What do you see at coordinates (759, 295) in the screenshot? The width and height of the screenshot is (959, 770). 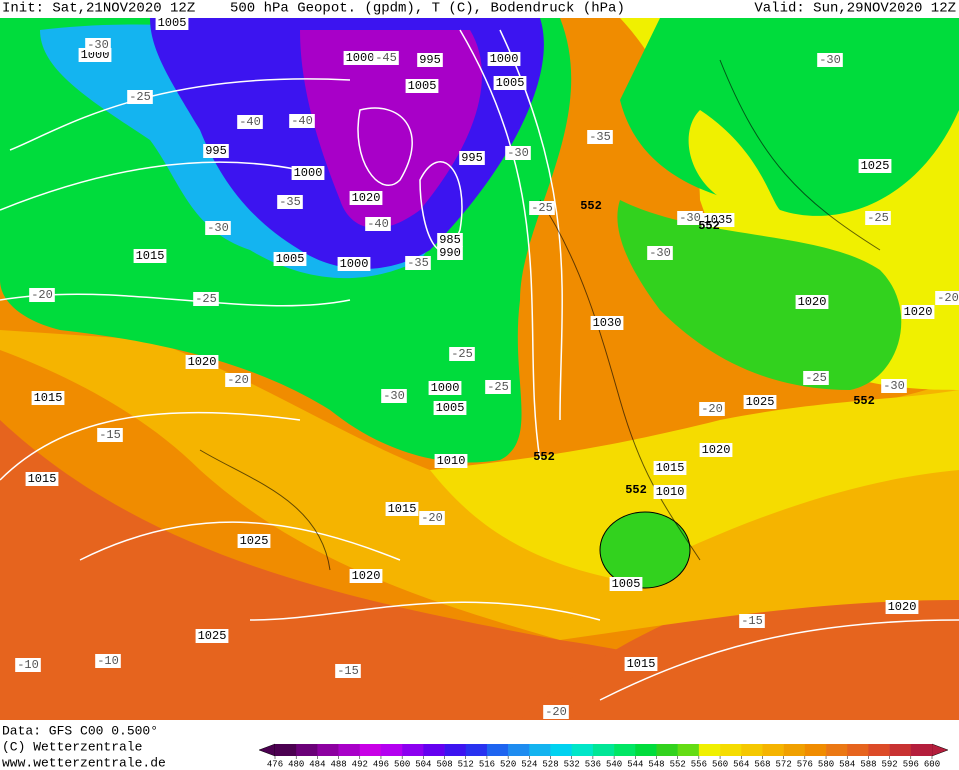 I see `zone` at bounding box center [759, 295].